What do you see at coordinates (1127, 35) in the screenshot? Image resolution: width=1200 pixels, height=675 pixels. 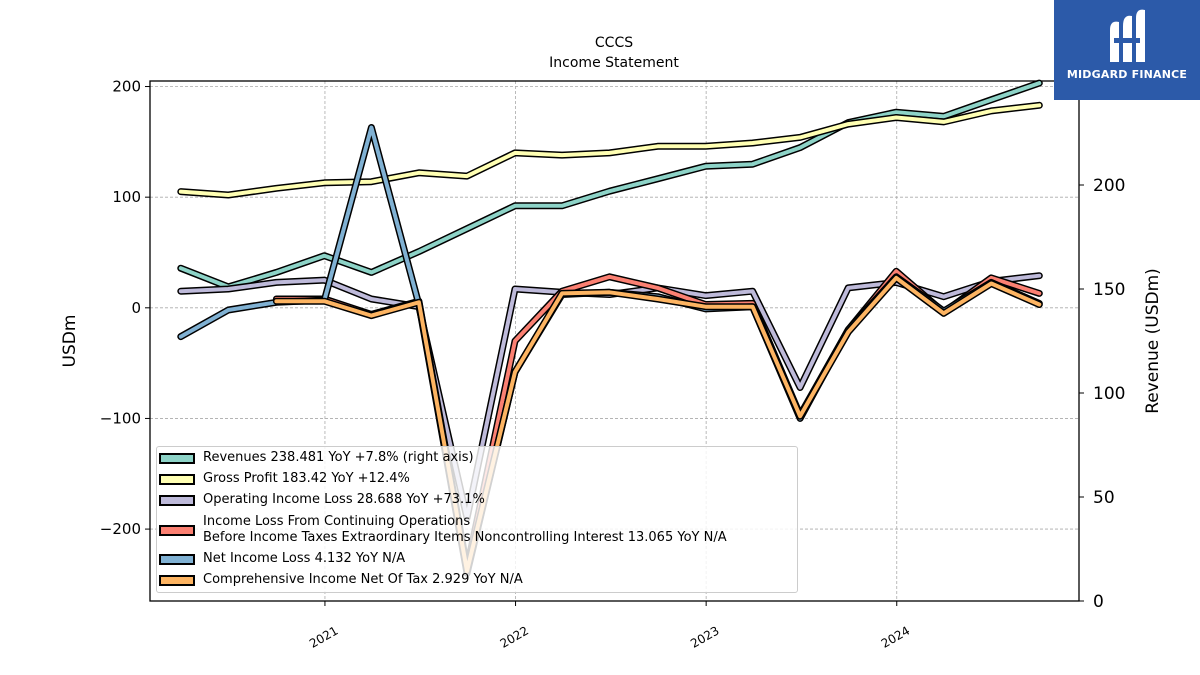 I see `mf-logo-icon` at bounding box center [1127, 35].